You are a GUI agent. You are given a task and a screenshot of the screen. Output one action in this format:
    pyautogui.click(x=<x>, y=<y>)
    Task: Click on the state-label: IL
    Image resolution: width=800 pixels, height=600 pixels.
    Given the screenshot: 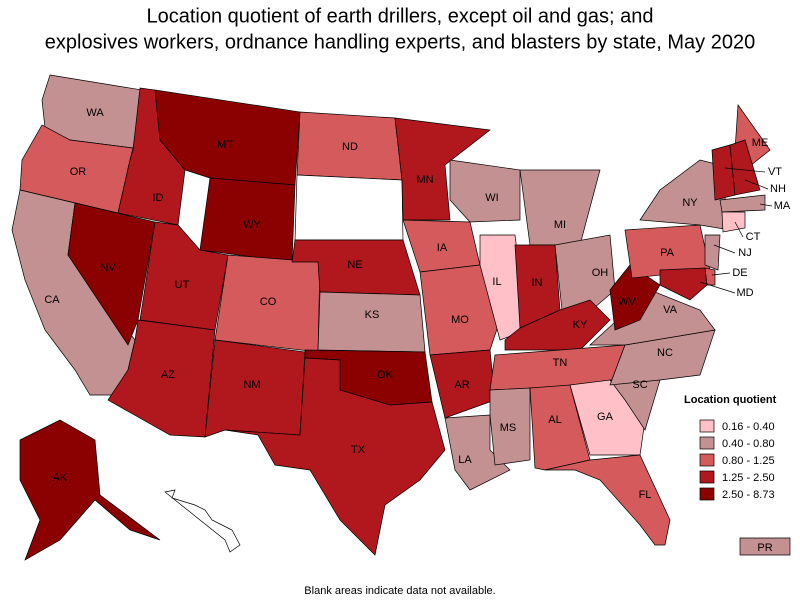 What is the action you would take?
    pyautogui.click(x=496, y=282)
    